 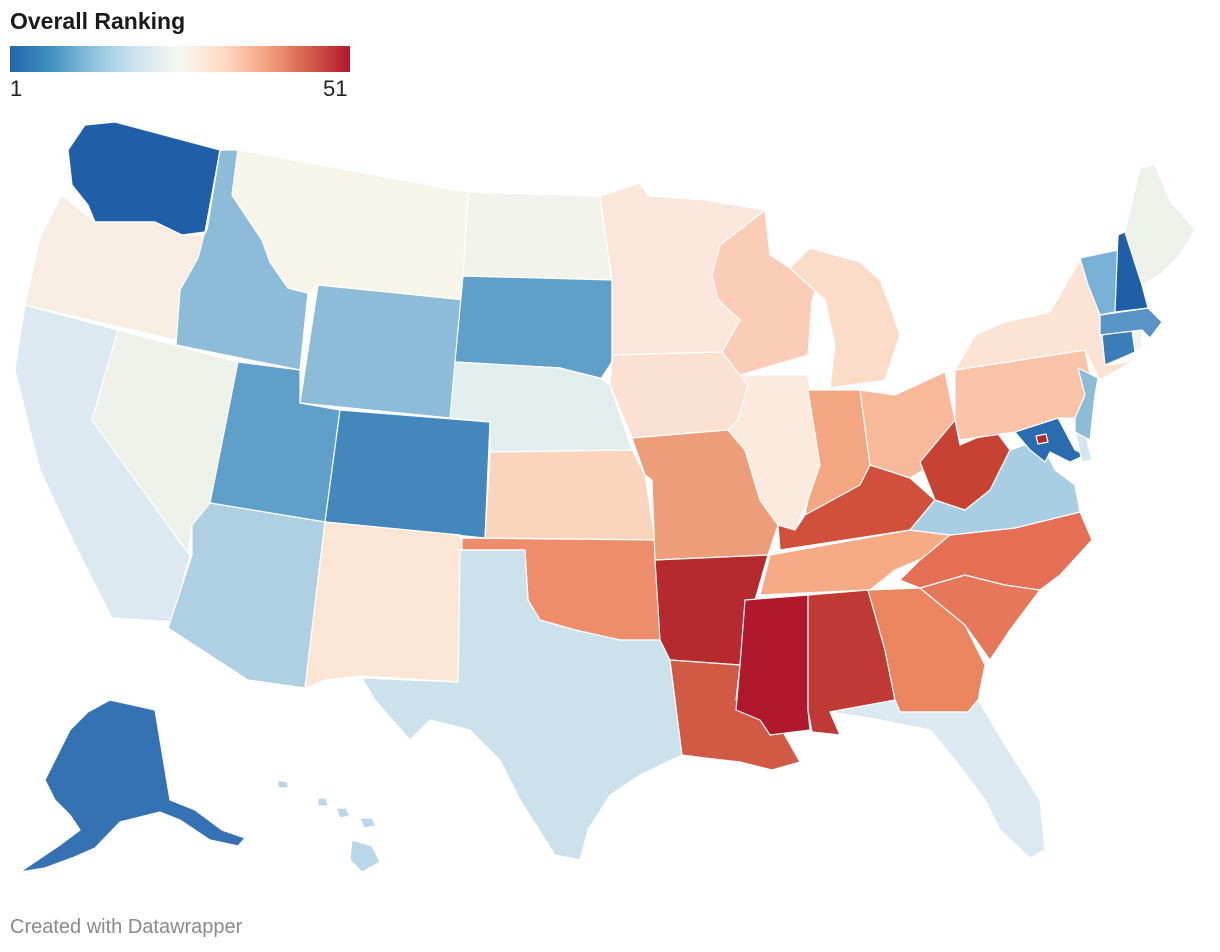 What do you see at coordinates (180, 59) in the screenshot?
I see `color-scale-legend` at bounding box center [180, 59].